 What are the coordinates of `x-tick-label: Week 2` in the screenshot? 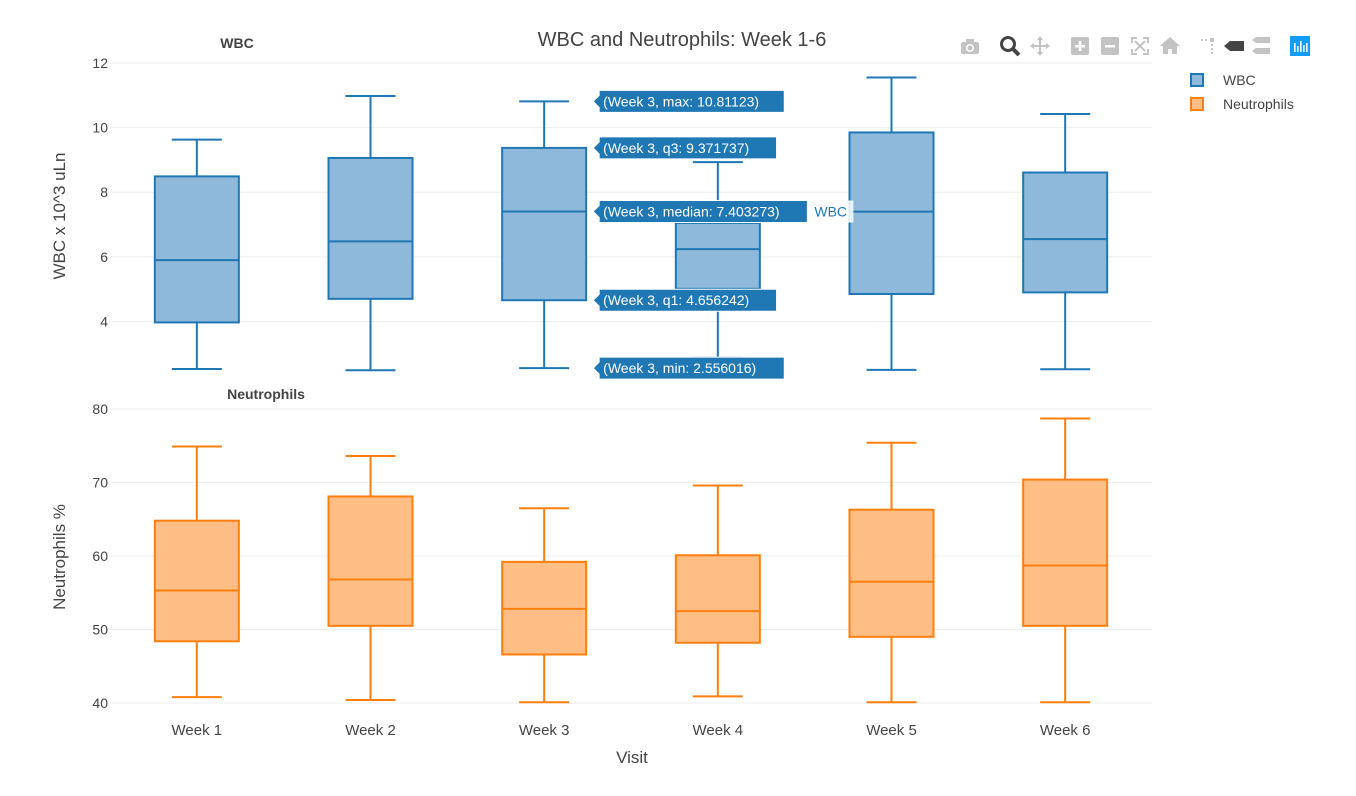 It's located at (370, 730).